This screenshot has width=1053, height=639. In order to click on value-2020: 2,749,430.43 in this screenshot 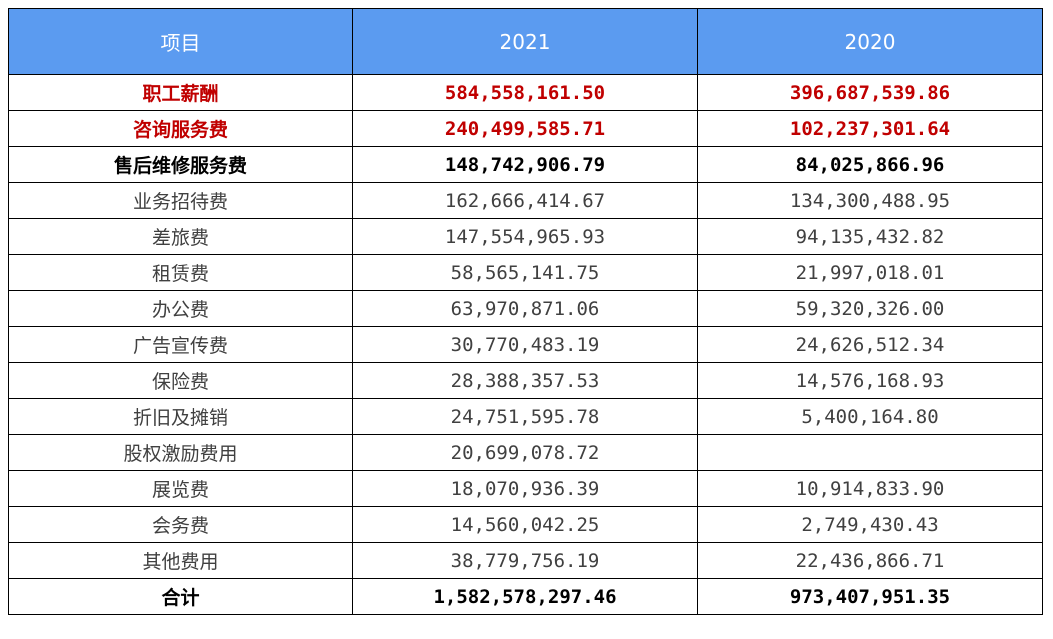, I will do `click(870, 524)`.